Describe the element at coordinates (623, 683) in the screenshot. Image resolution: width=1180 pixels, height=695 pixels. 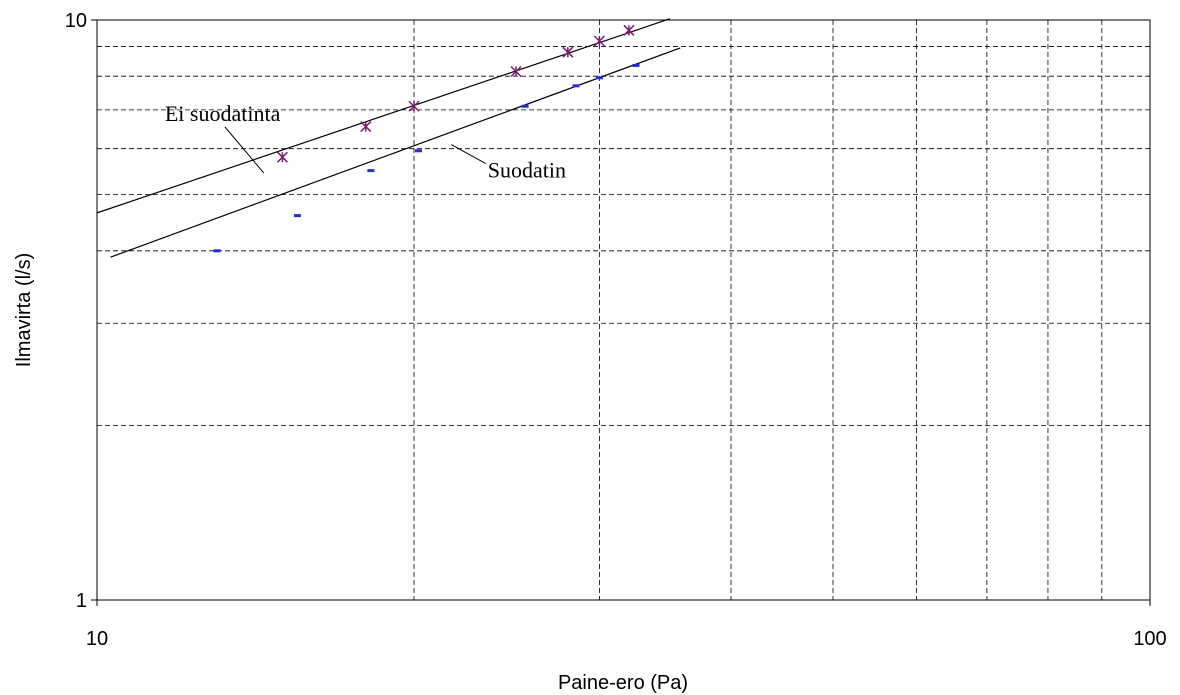
I see `x-axis-title: Paine-ero (Pa)` at that location.